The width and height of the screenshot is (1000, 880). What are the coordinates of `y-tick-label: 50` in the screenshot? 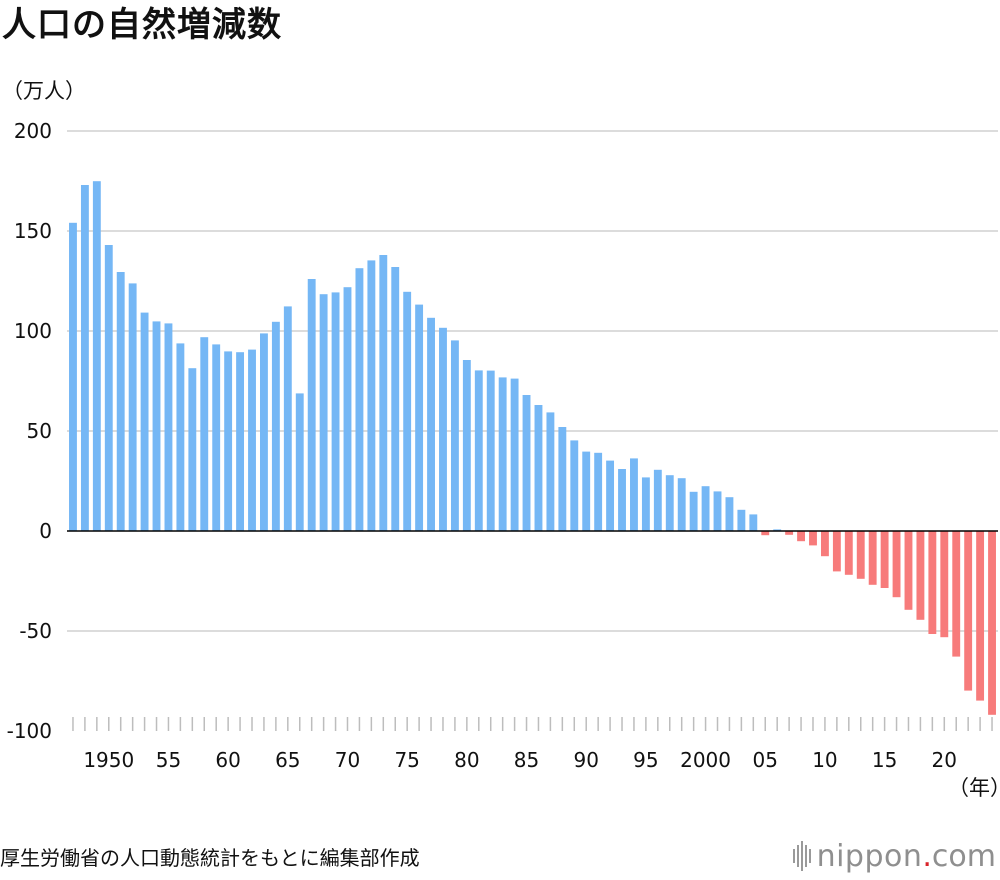 It's located at (39, 431).